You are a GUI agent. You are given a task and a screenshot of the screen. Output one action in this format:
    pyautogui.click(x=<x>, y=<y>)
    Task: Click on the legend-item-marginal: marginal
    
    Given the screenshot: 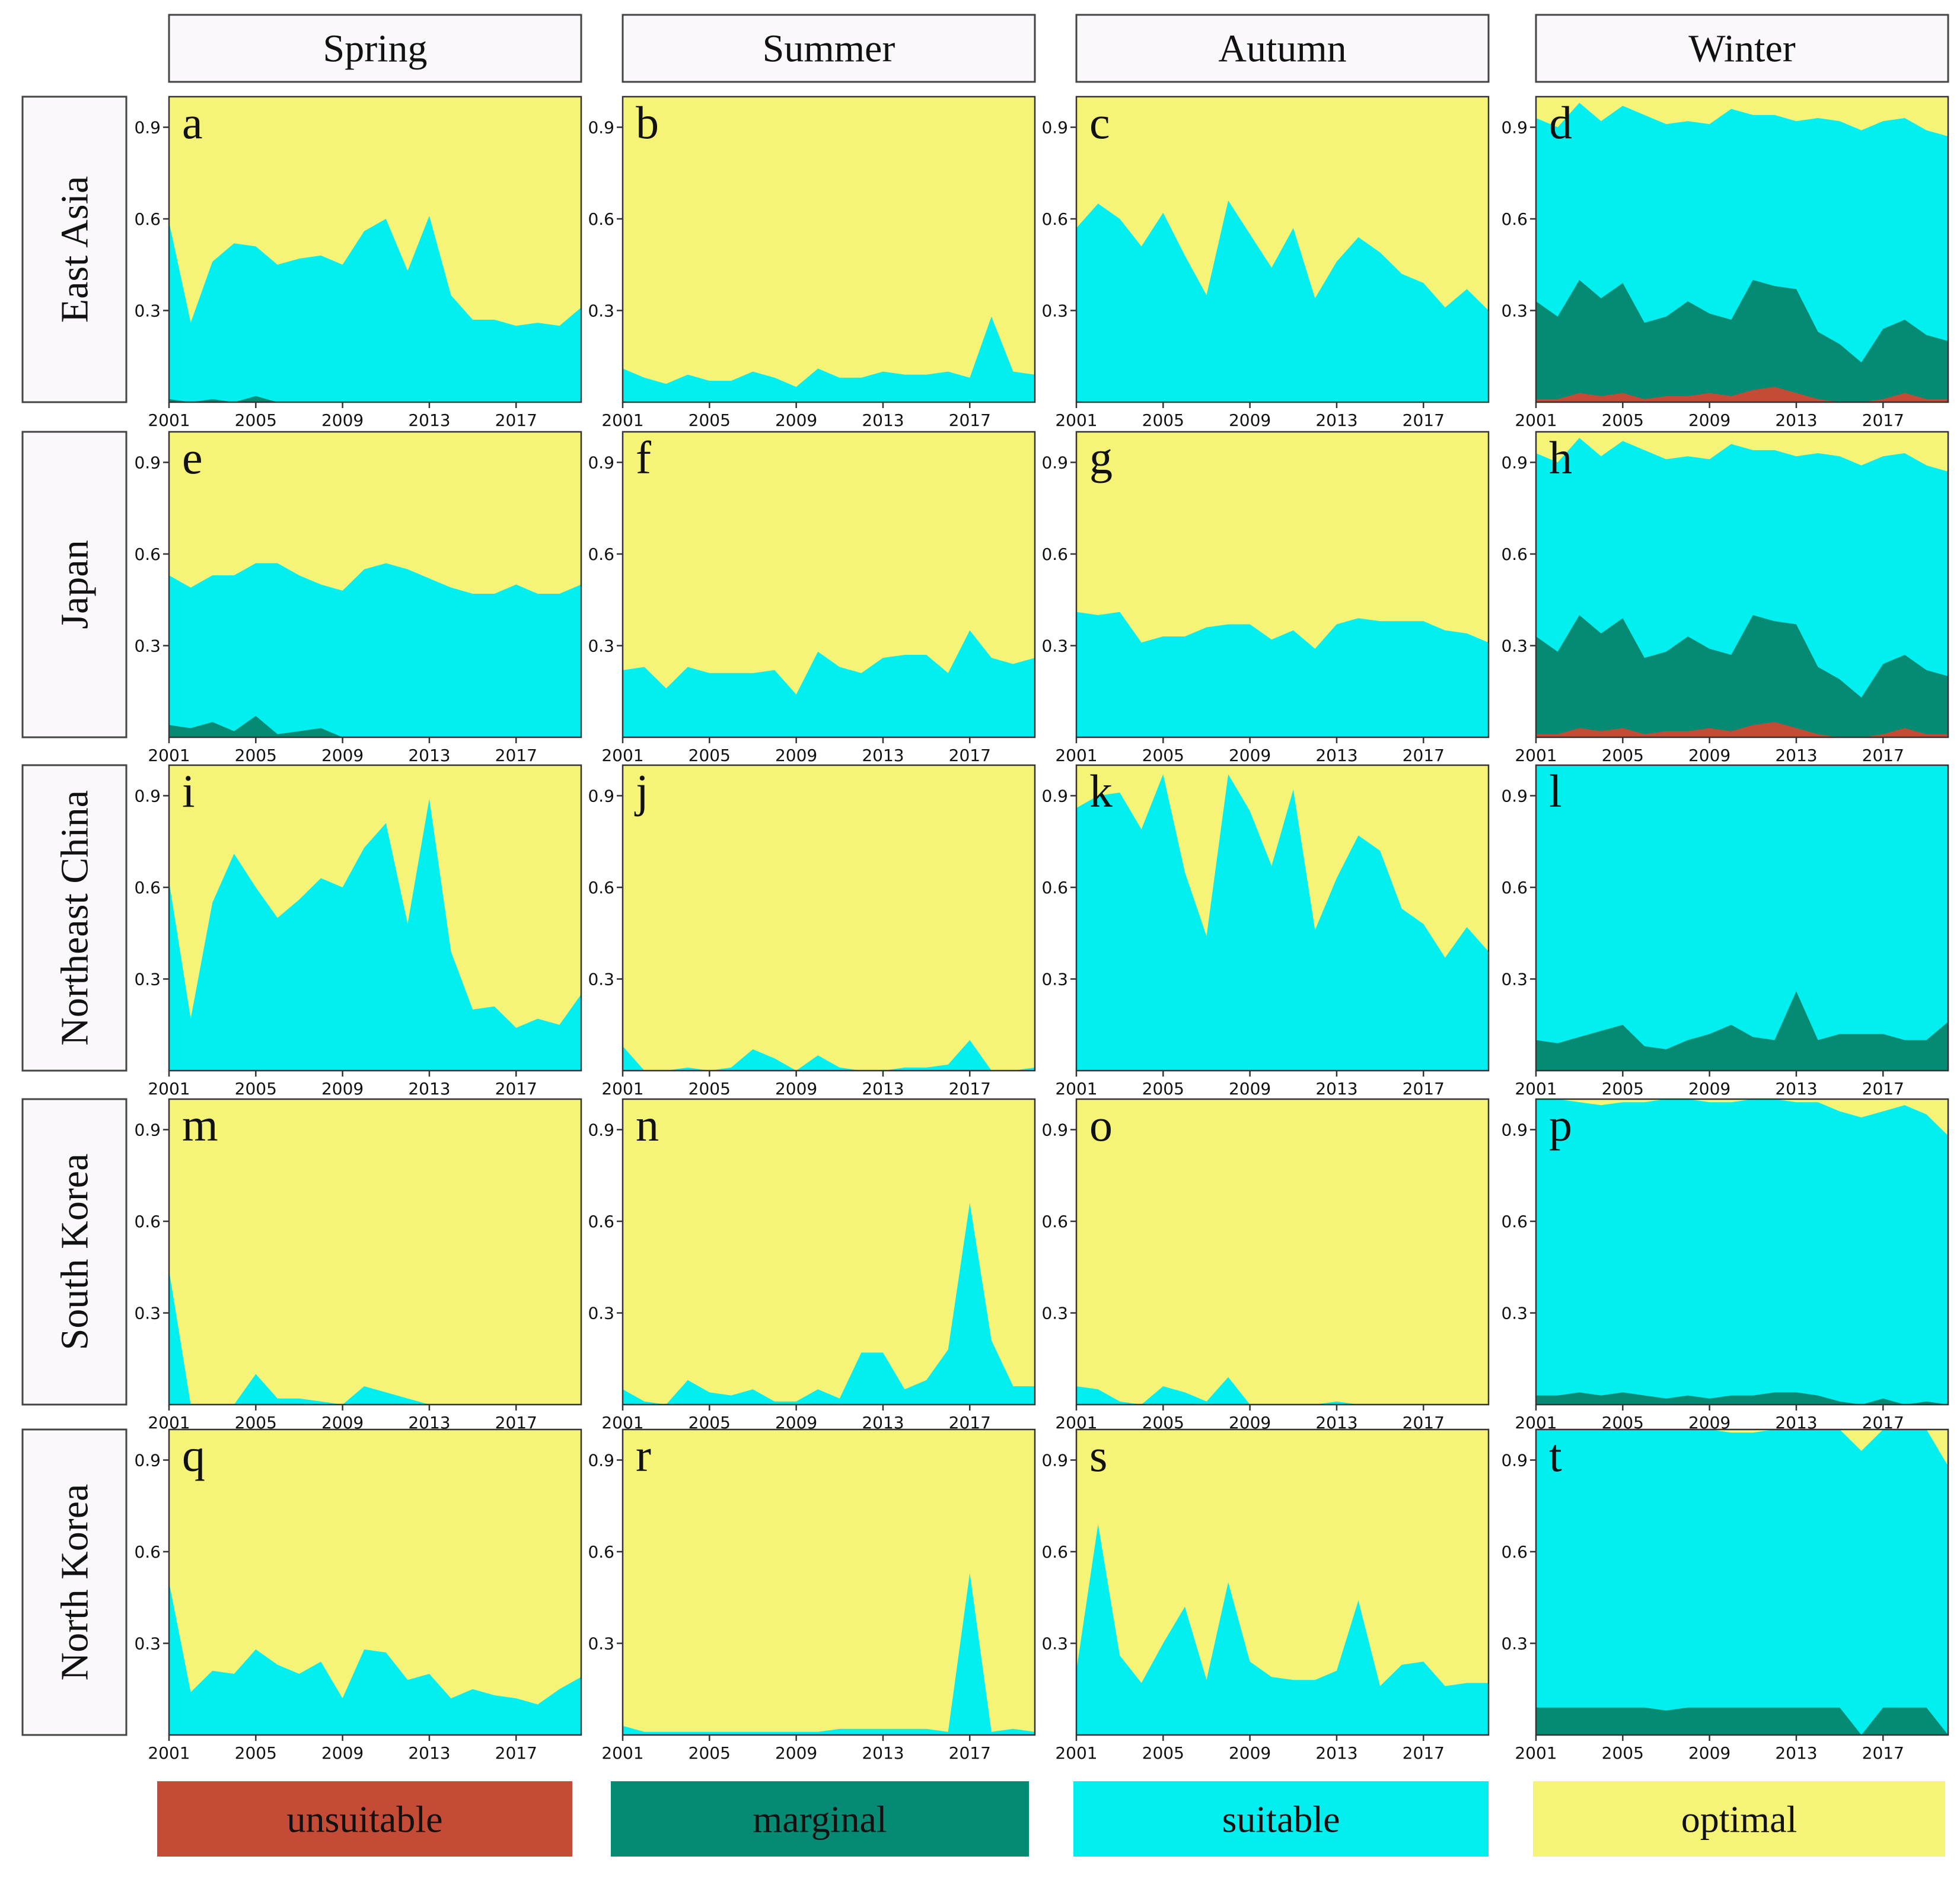 What is the action you would take?
    pyautogui.click(x=820, y=1819)
    